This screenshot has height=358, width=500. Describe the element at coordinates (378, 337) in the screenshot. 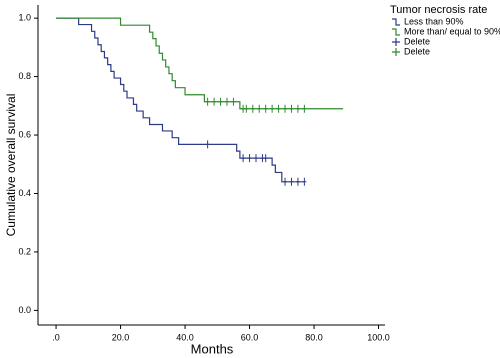

I see `x-tick-label: 100.0` at that location.